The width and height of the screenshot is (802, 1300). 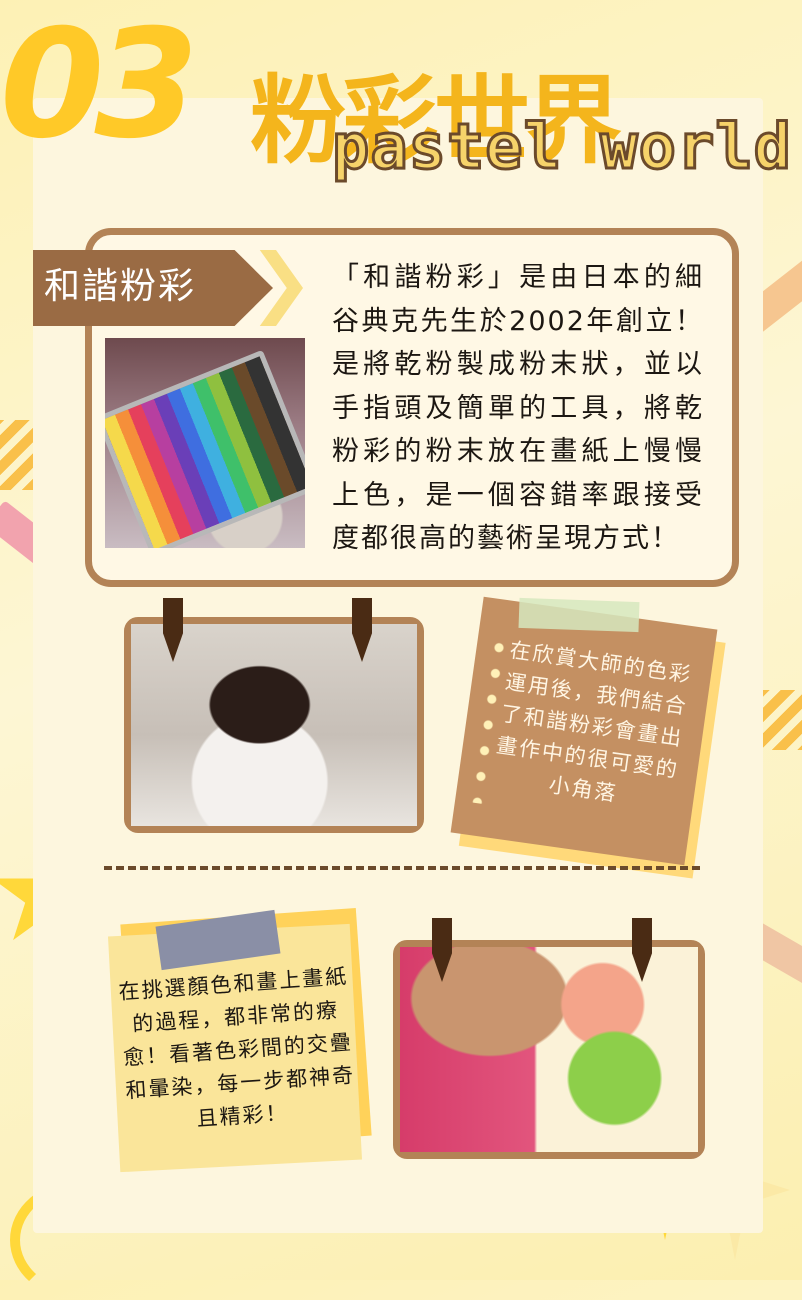 What do you see at coordinates (549, 1049) in the screenshot?
I see `finger-painting-photo` at bounding box center [549, 1049].